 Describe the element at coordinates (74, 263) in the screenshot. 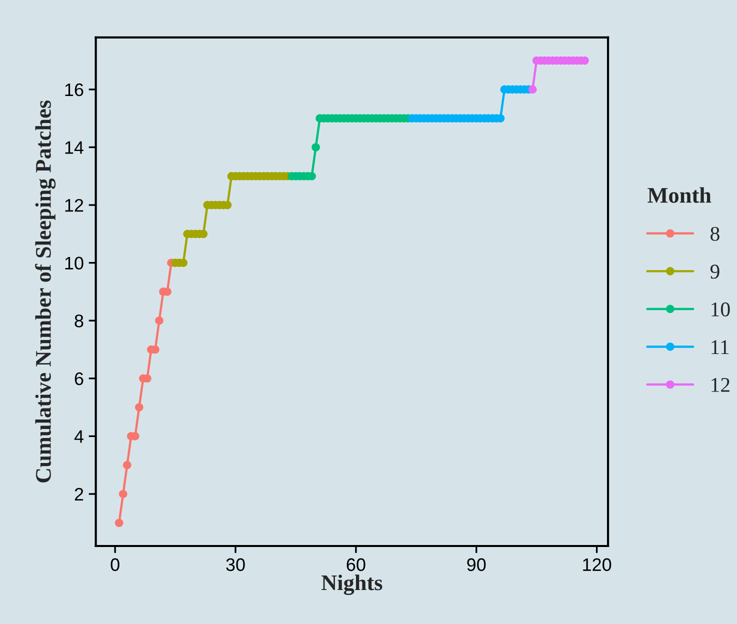

I see `y-tick-label: 10` at that location.